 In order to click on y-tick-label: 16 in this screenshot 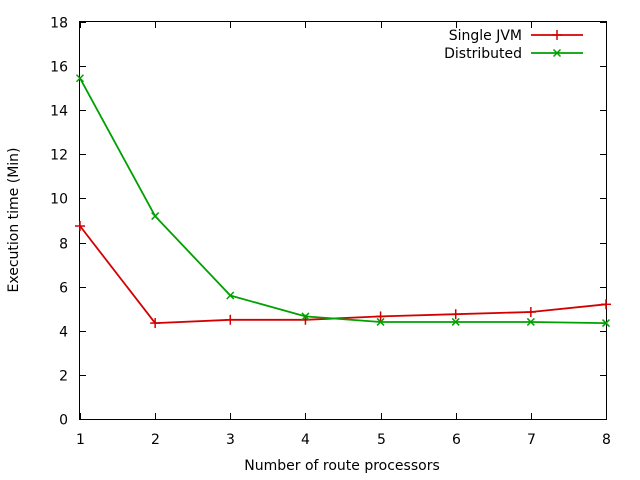, I will do `click(59, 68)`.